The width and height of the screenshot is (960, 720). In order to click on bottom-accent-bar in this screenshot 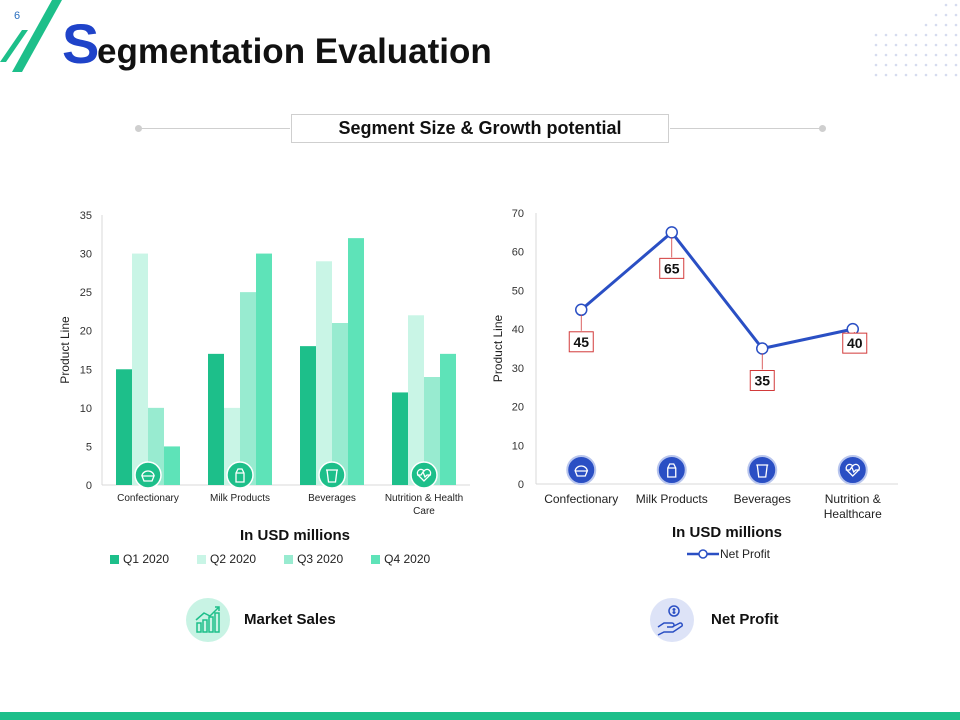, I will do `click(480, 716)`.